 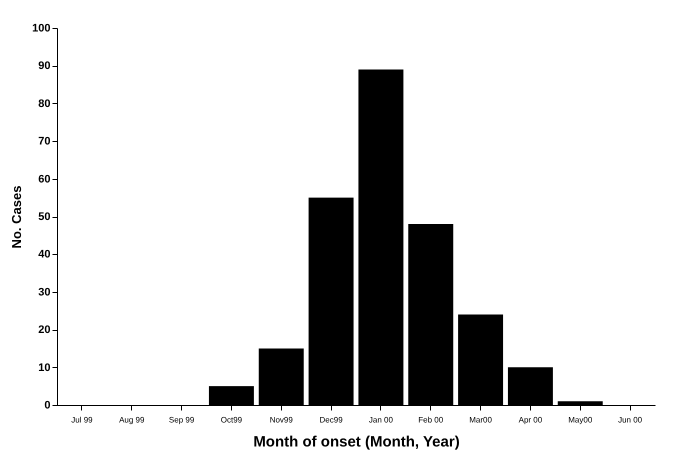 I want to click on x-tick-label: Mar00, so click(x=480, y=420).